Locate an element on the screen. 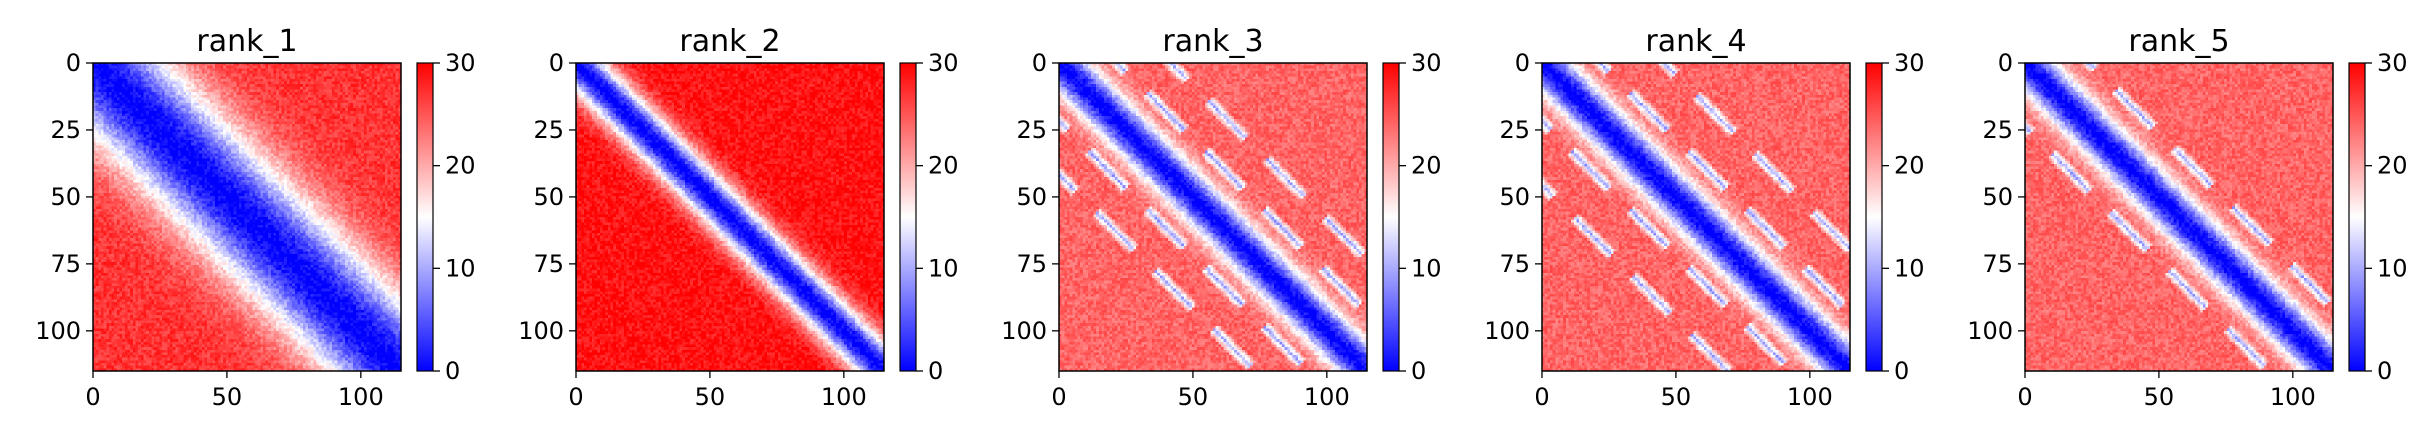  chart-title: rank_4 is located at coordinates (1695, 41).